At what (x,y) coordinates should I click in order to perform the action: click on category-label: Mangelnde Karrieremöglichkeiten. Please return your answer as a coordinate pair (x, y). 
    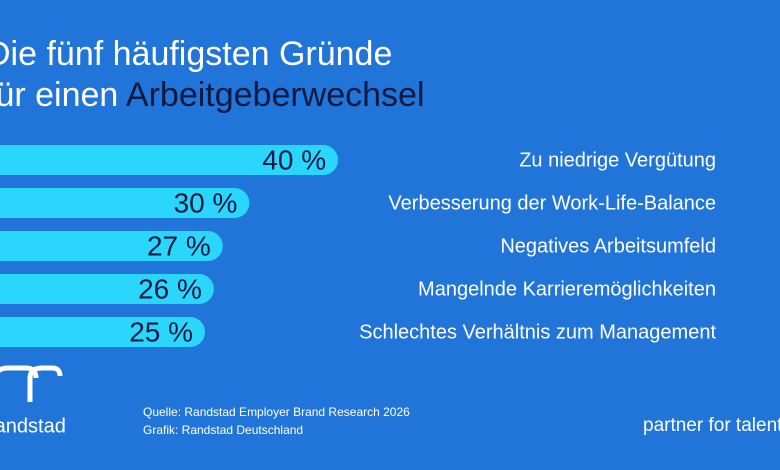
    Looking at the image, I should click on (567, 289).